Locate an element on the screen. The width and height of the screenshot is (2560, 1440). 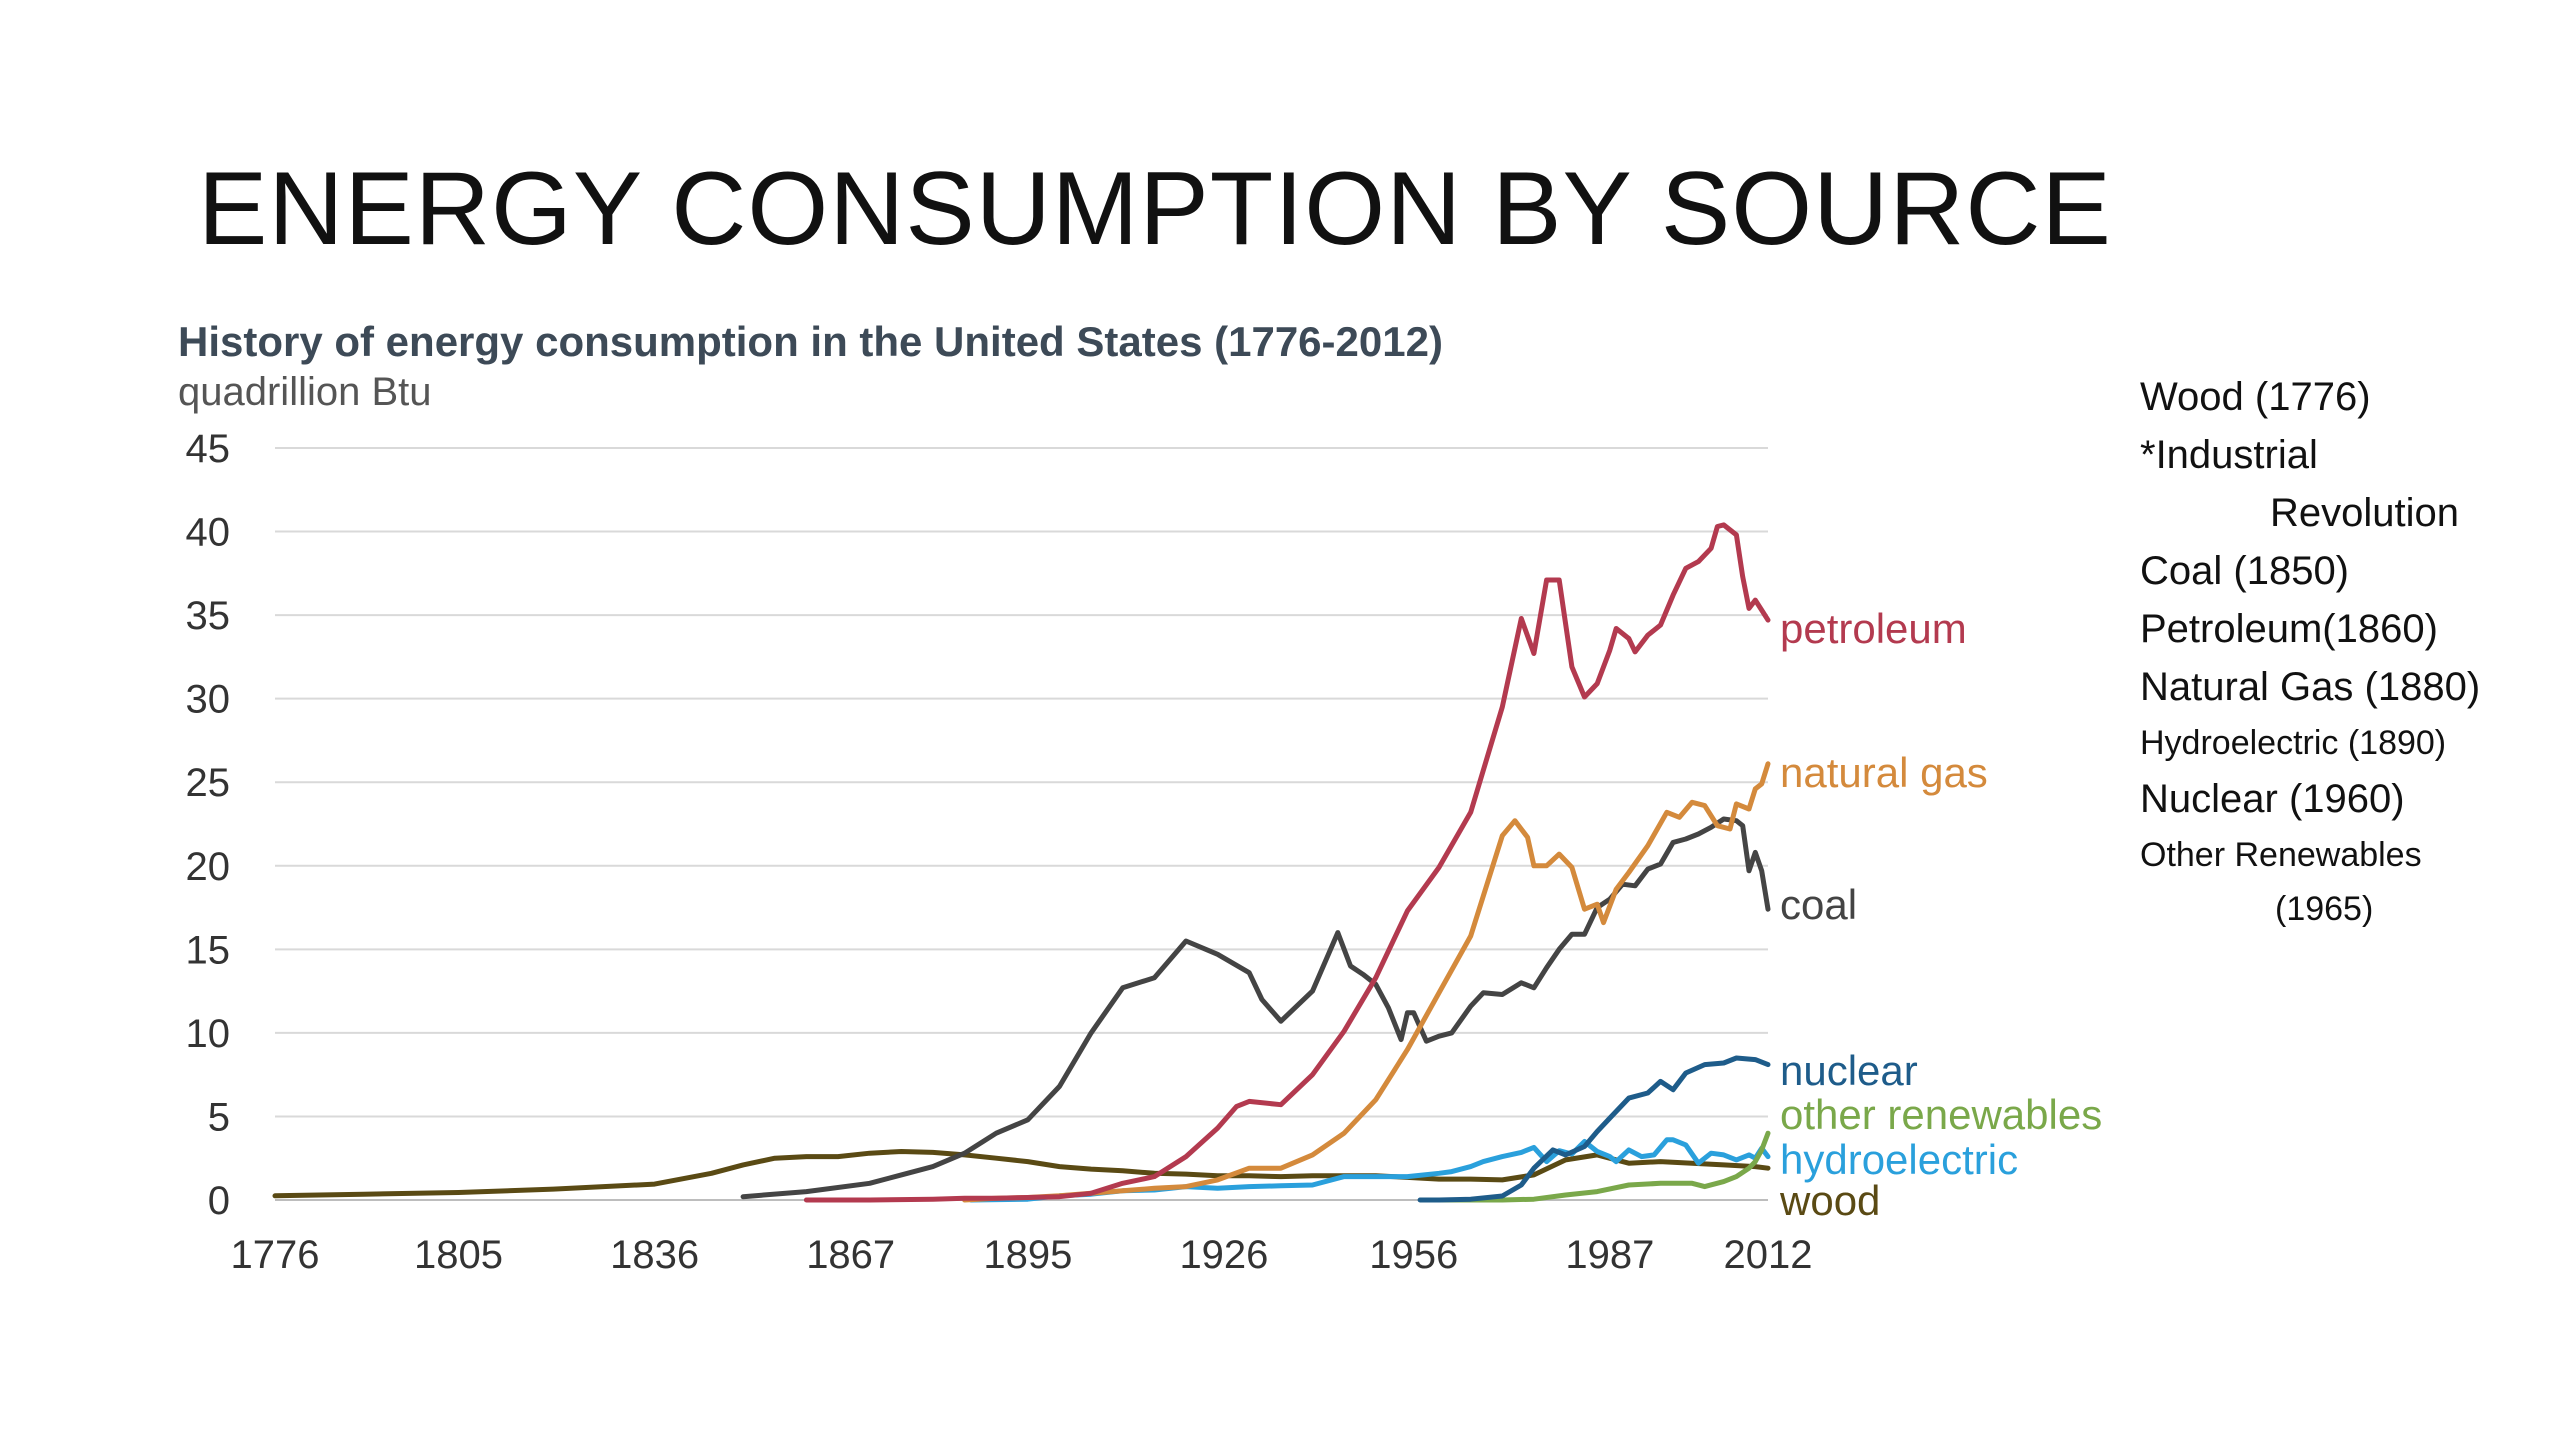
series-line-wood is located at coordinates (1021, 1174).